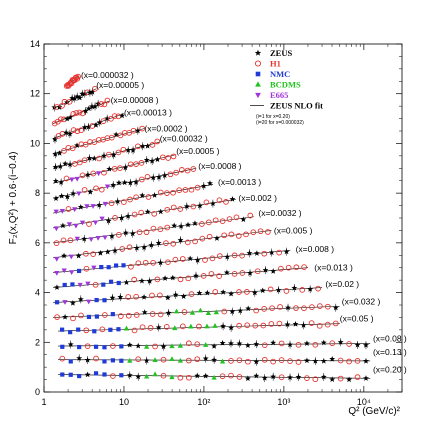  What do you see at coordinates (37, 243) in the screenshot?
I see `y-tick-label: 6` at bounding box center [37, 243].